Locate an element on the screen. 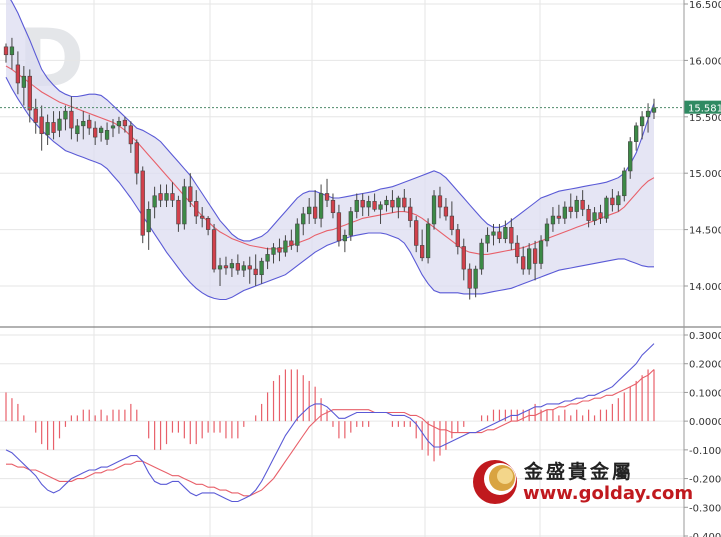  golday-watermark: 金盛貴金屬 www.golday.com is located at coordinates (583, 482).